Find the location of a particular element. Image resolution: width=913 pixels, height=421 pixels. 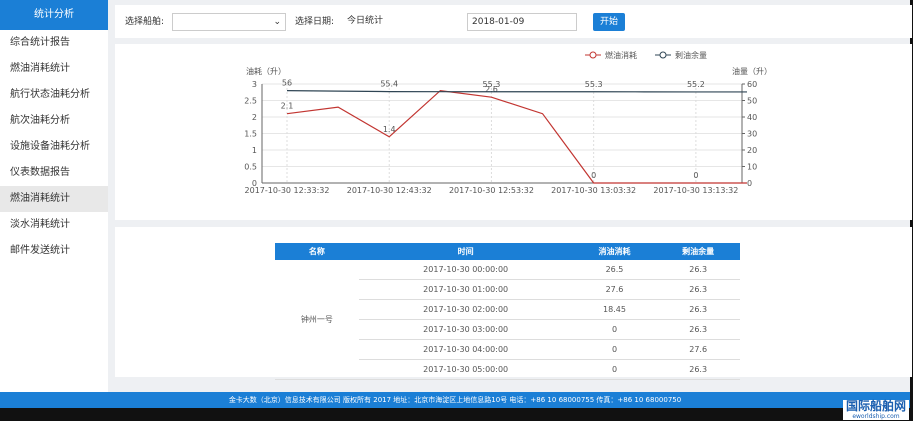

menu-item: 淡水消耗统计 is located at coordinates (40, 224).